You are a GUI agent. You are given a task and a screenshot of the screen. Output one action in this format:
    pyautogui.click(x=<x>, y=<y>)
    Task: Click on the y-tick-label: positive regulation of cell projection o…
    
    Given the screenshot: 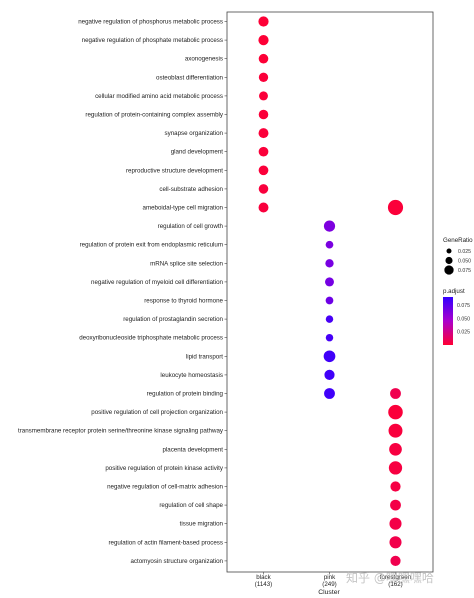 What is the action you would take?
    pyautogui.click(x=157, y=412)
    